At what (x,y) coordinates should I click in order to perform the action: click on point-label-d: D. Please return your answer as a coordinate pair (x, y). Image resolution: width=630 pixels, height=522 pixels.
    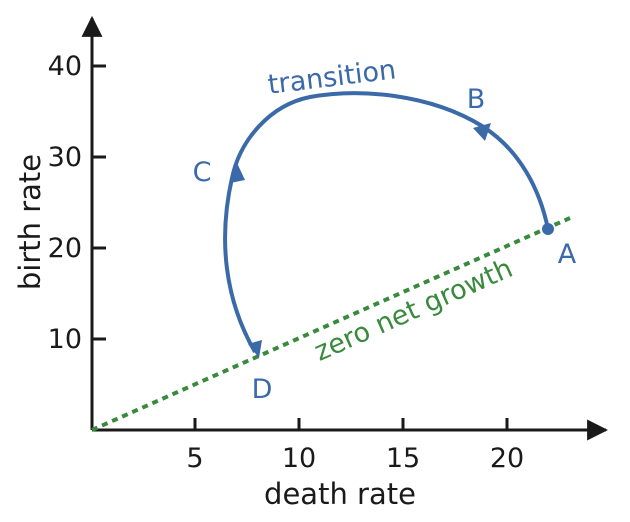
    Looking at the image, I should click on (262, 389).